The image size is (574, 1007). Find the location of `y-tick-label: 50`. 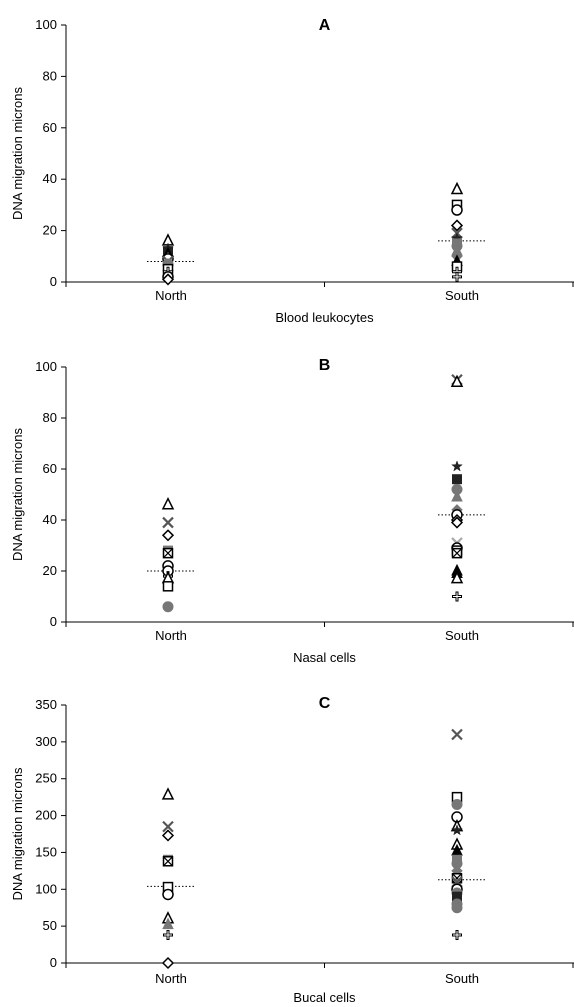

y-tick-label: 50 is located at coordinates (50, 925).